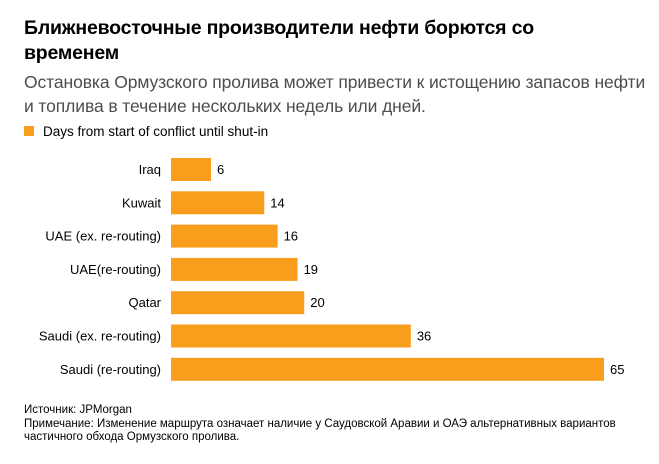 The image size is (659, 464). Describe the element at coordinates (277, 202) in the screenshot. I see `value-label: 14` at that location.